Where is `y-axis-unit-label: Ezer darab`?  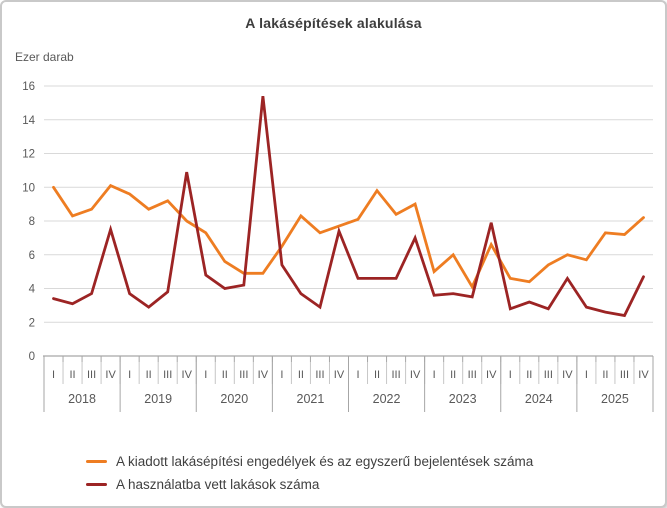
y-axis-unit-label: Ezer darab is located at coordinates (44, 57).